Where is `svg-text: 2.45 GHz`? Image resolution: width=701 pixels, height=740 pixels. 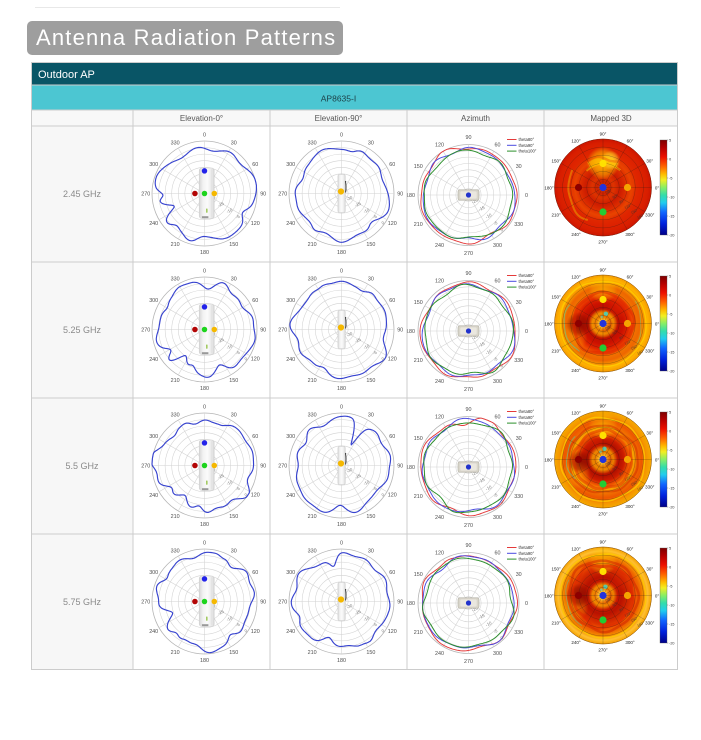
svg-text: 2.45 GHz is located at coordinates (82, 194).